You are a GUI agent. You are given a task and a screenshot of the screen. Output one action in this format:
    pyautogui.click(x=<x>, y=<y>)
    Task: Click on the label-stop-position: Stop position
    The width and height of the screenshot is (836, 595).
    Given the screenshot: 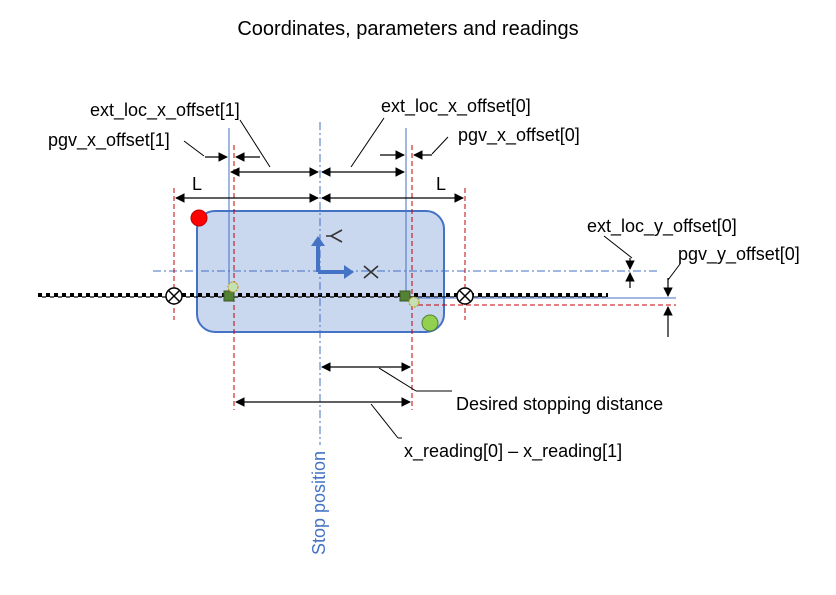 What is the action you would take?
    pyautogui.click(x=319, y=503)
    